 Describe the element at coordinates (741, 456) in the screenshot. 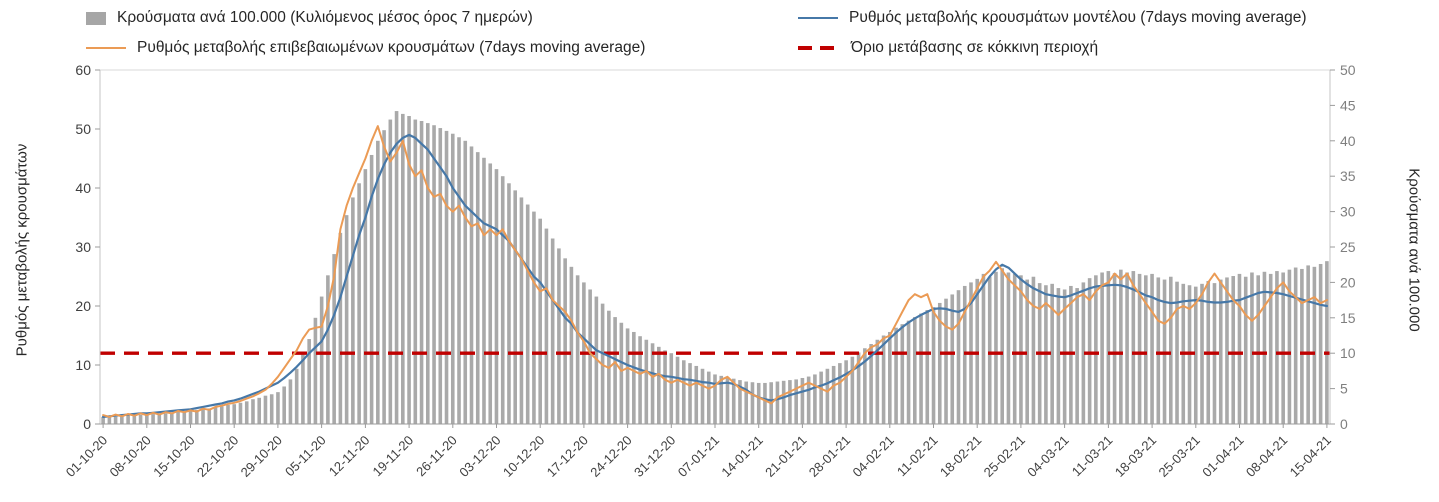

I see `svg-text: 14-01-21` at that location.